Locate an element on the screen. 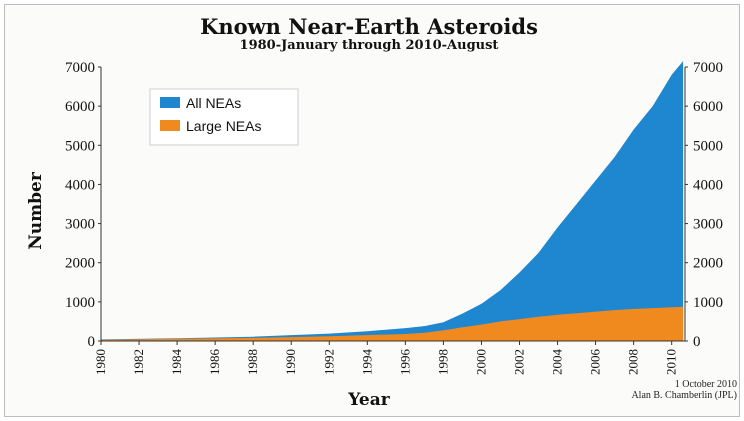  credit-date: 1 October 2010 is located at coordinates (706, 384).